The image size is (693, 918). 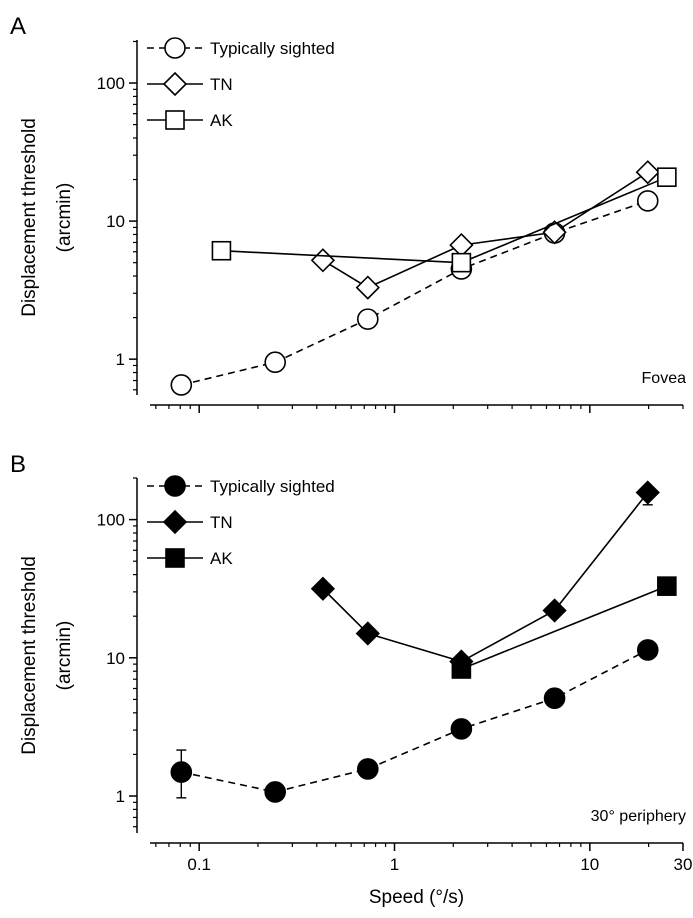 What do you see at coordinates (18, 26) in the screenshot?
I see `panel-label: A` at bounding box center [18, 26].